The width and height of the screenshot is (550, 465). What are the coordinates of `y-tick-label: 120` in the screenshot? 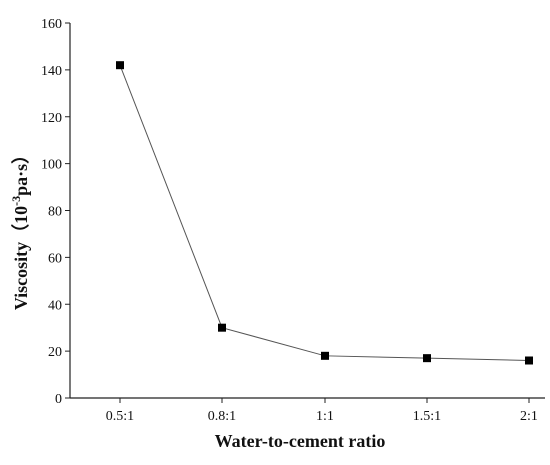 It's located at (51, 118).